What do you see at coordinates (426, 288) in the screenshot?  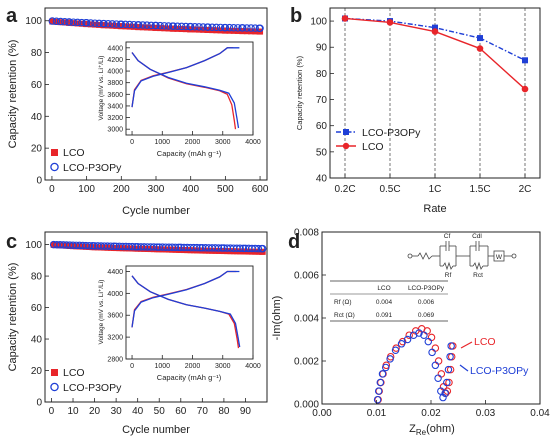 I see `table-header-p3opy: LCO-P3OPy` at bounding box center [426, 288].